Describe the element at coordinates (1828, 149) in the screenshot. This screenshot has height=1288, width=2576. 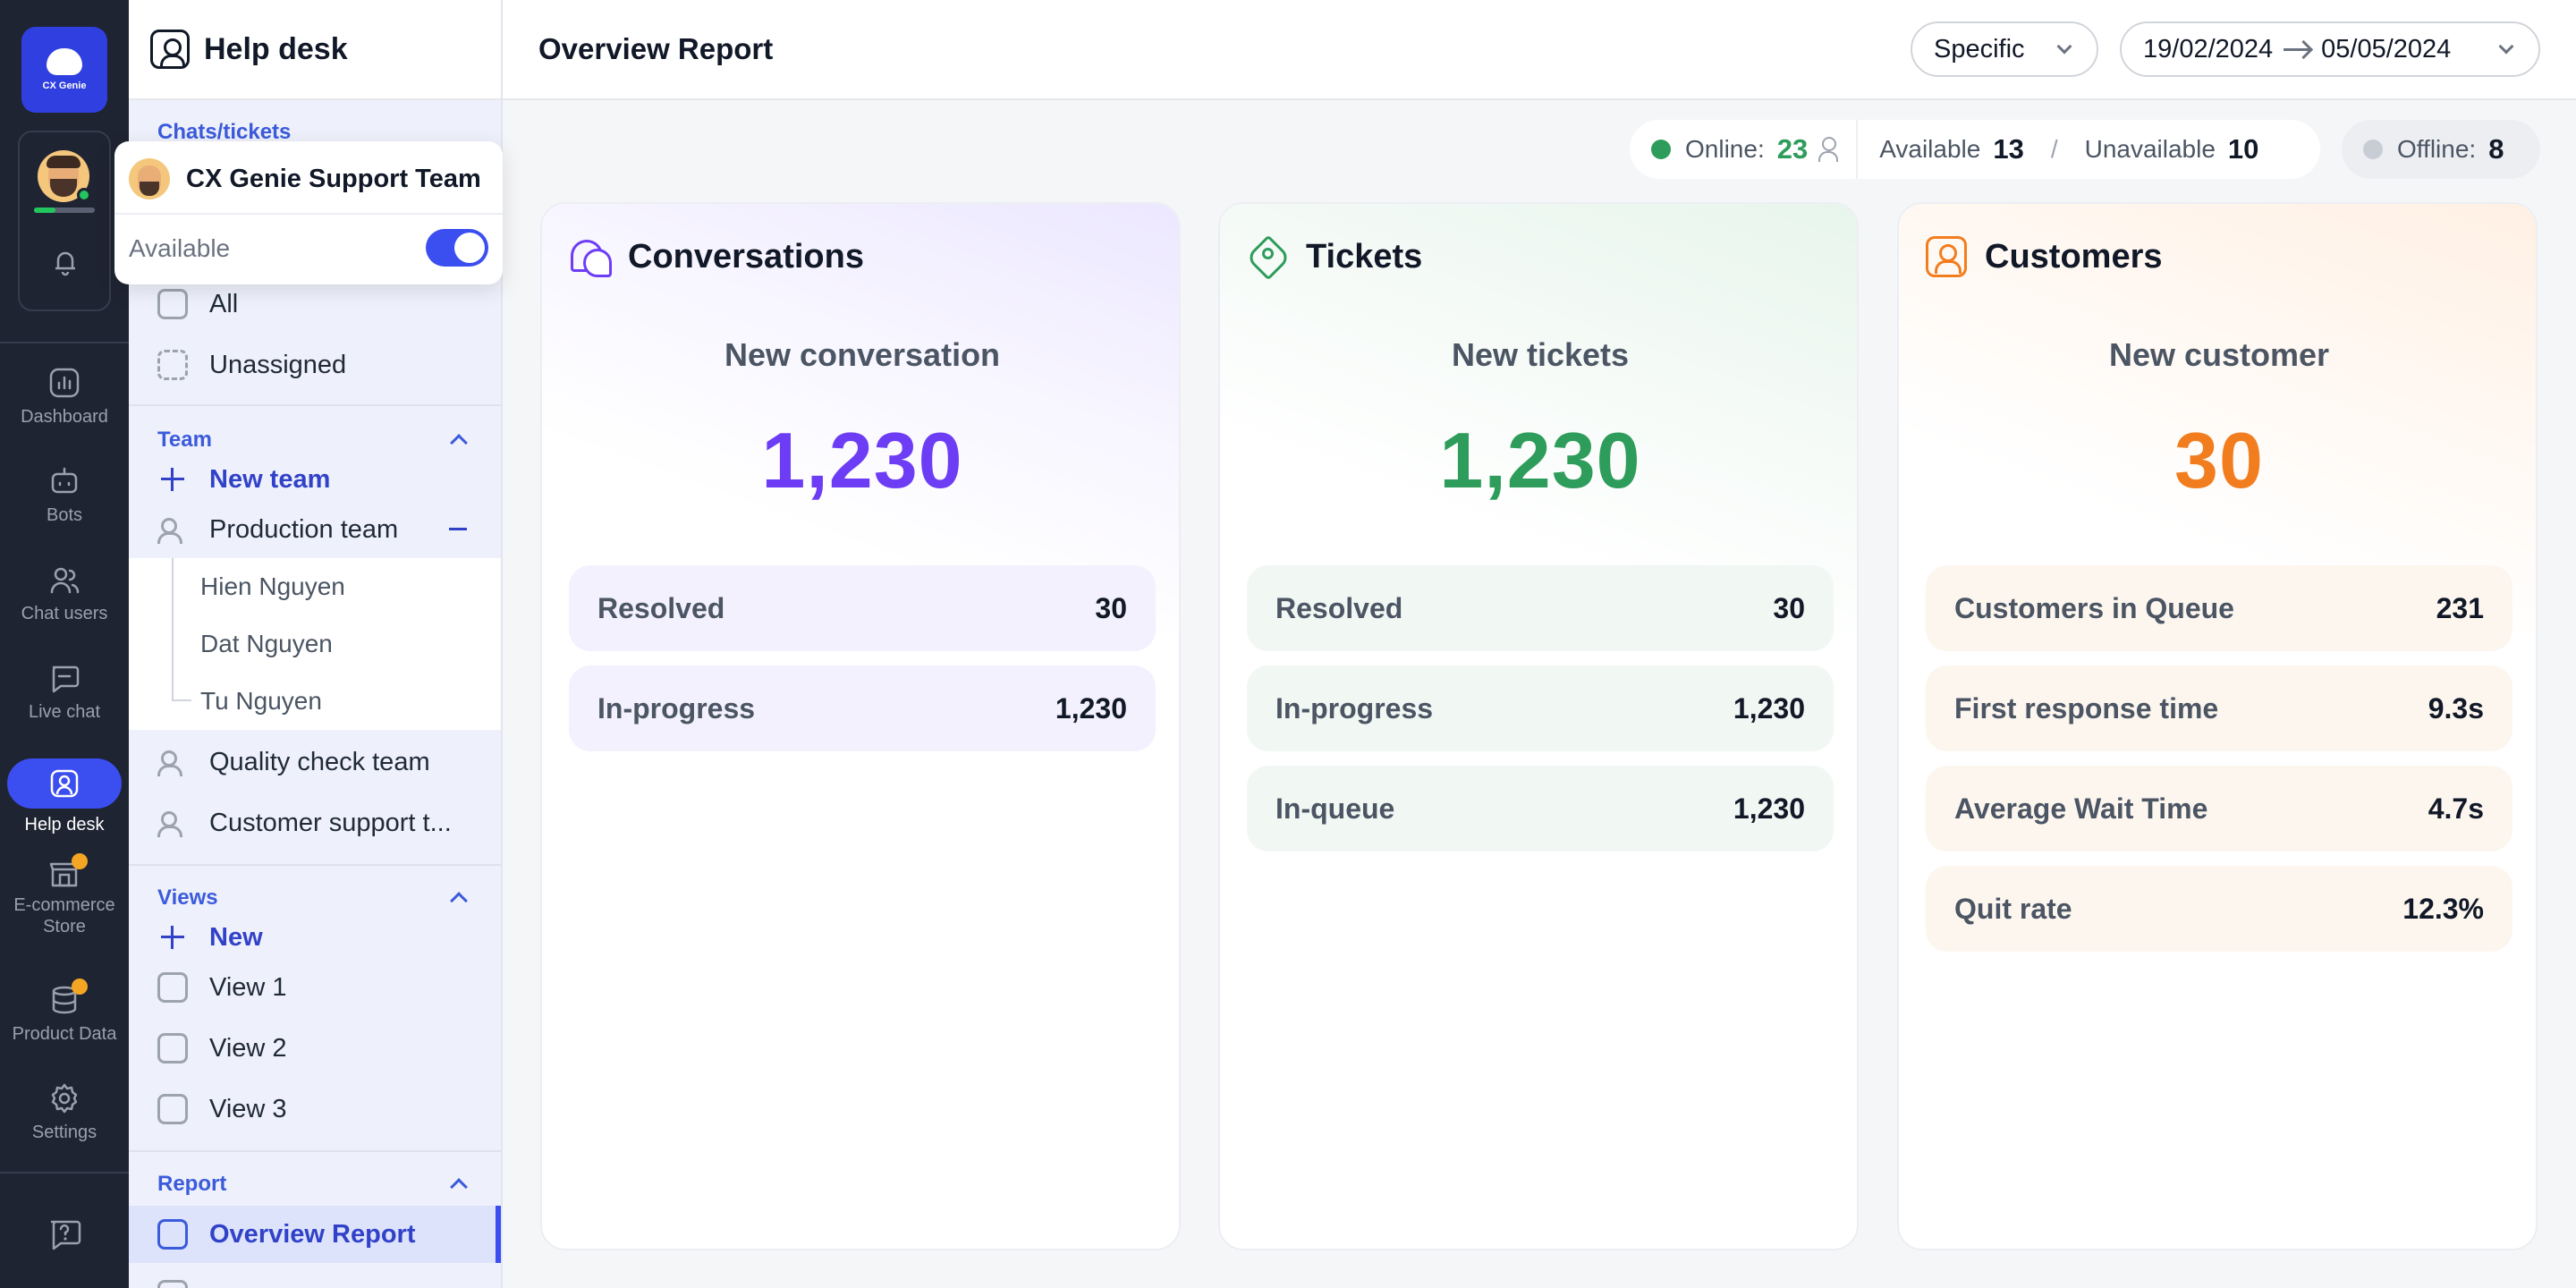
I see `person-icon` at that location.